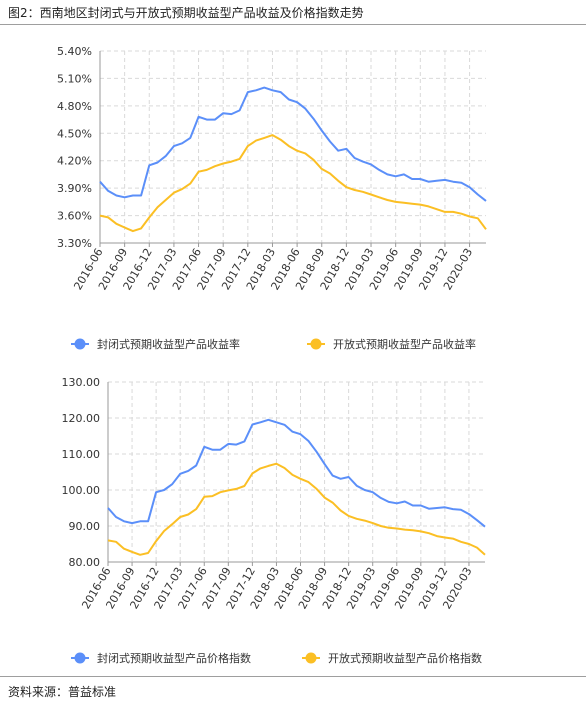  I want to click on top-divider, so click(293, 24).